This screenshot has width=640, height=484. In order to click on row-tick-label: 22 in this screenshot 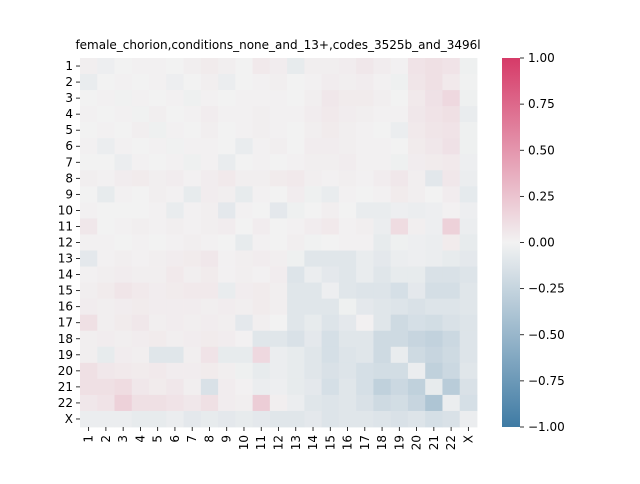, I will do `click(65, 403)`.